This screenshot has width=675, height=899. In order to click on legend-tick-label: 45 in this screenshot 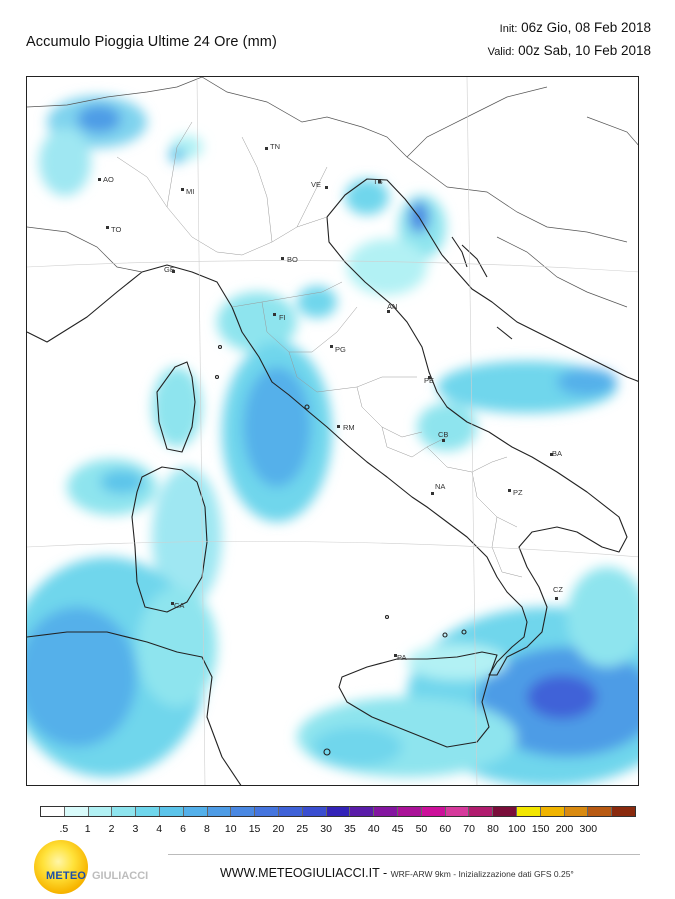, I will do `click(397, 829)`.